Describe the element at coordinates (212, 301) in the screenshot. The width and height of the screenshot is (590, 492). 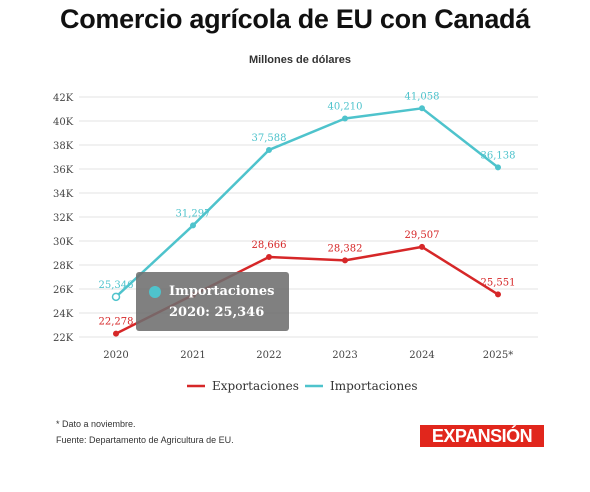
I see `tooltip: Importaciones 2020: 25,346` at that location.